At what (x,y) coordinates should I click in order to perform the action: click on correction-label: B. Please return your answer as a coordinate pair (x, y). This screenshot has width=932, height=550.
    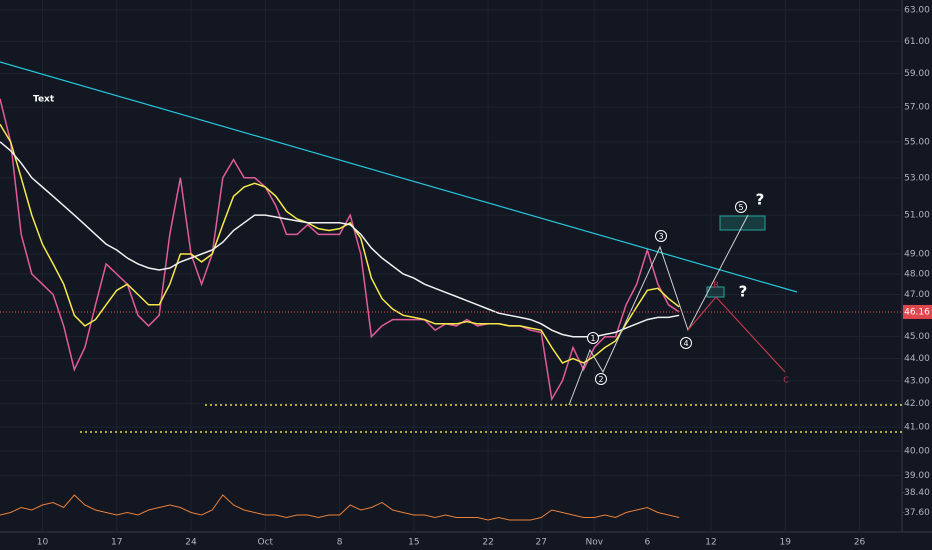
    Looking at the image, I should click on (716, 285).